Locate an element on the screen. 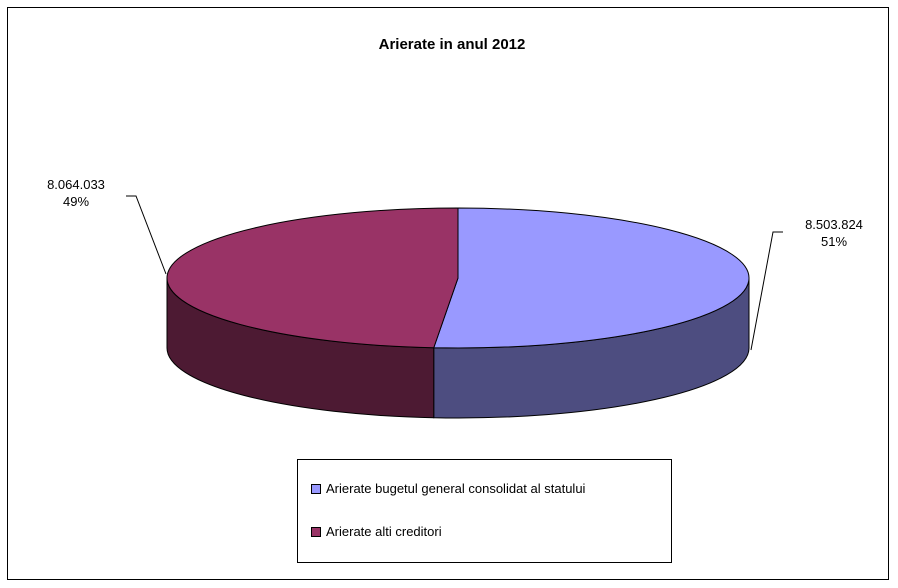 Image resolution: width=898 pixels, height=588 pixels. chart-title: Arierate in anul 2012 is located at coordinates (452, 44).